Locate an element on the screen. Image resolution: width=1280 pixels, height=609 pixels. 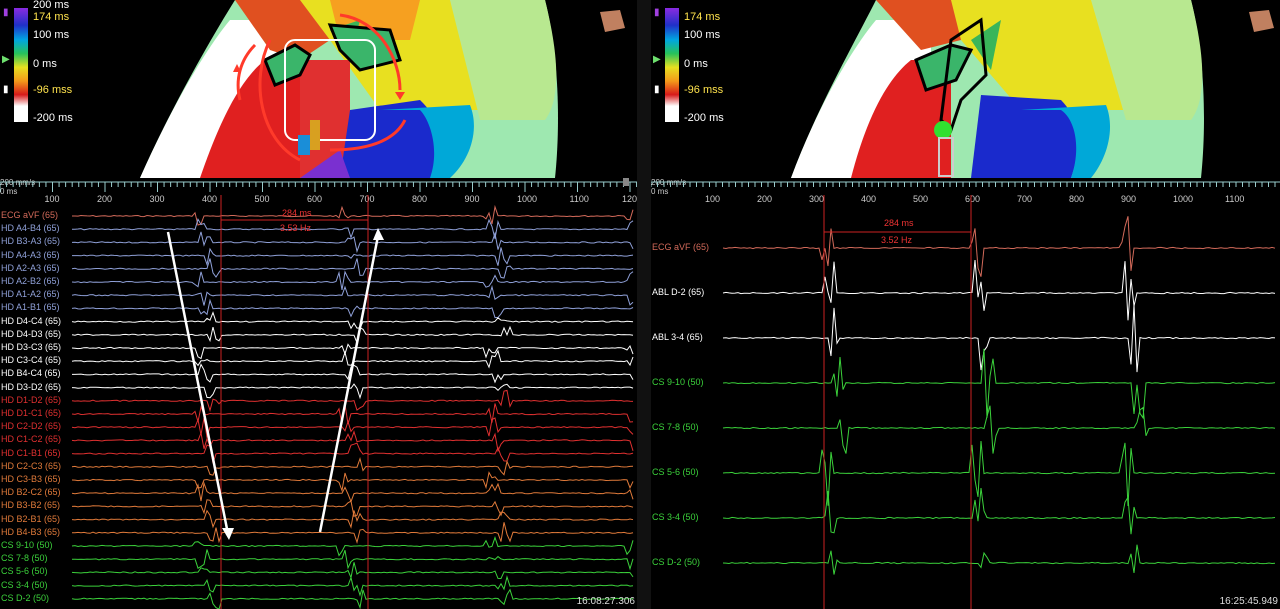
left-trace-label: HD A1-A2 (65) is located at coordinates (30, 294).